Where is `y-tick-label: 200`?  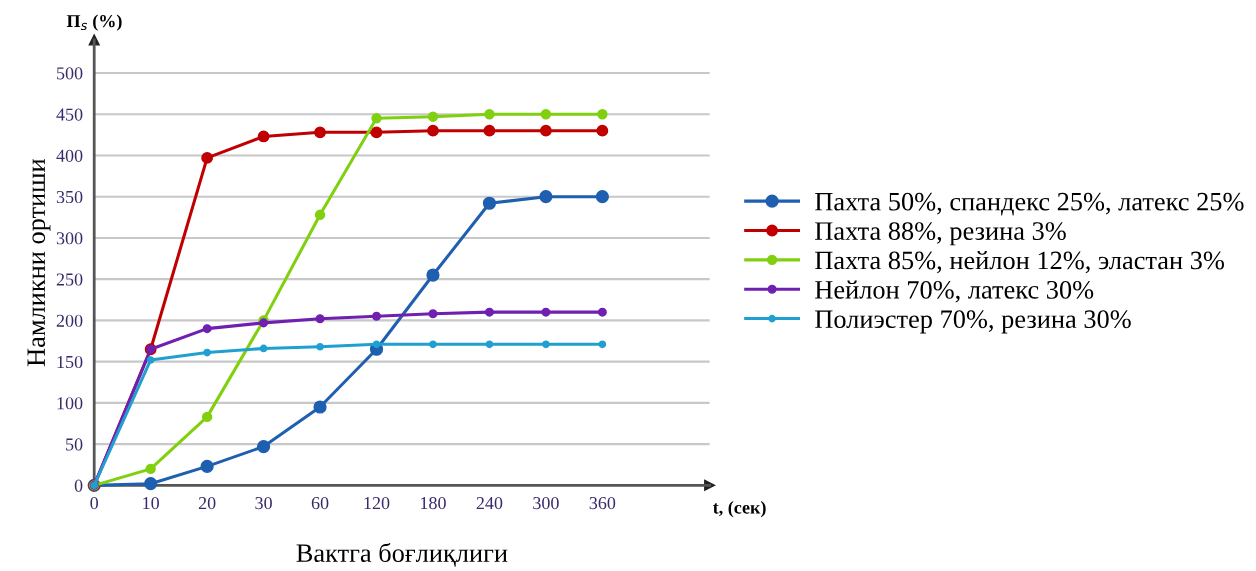 y-tick-label: 200 is located at coordinates (69, 320).